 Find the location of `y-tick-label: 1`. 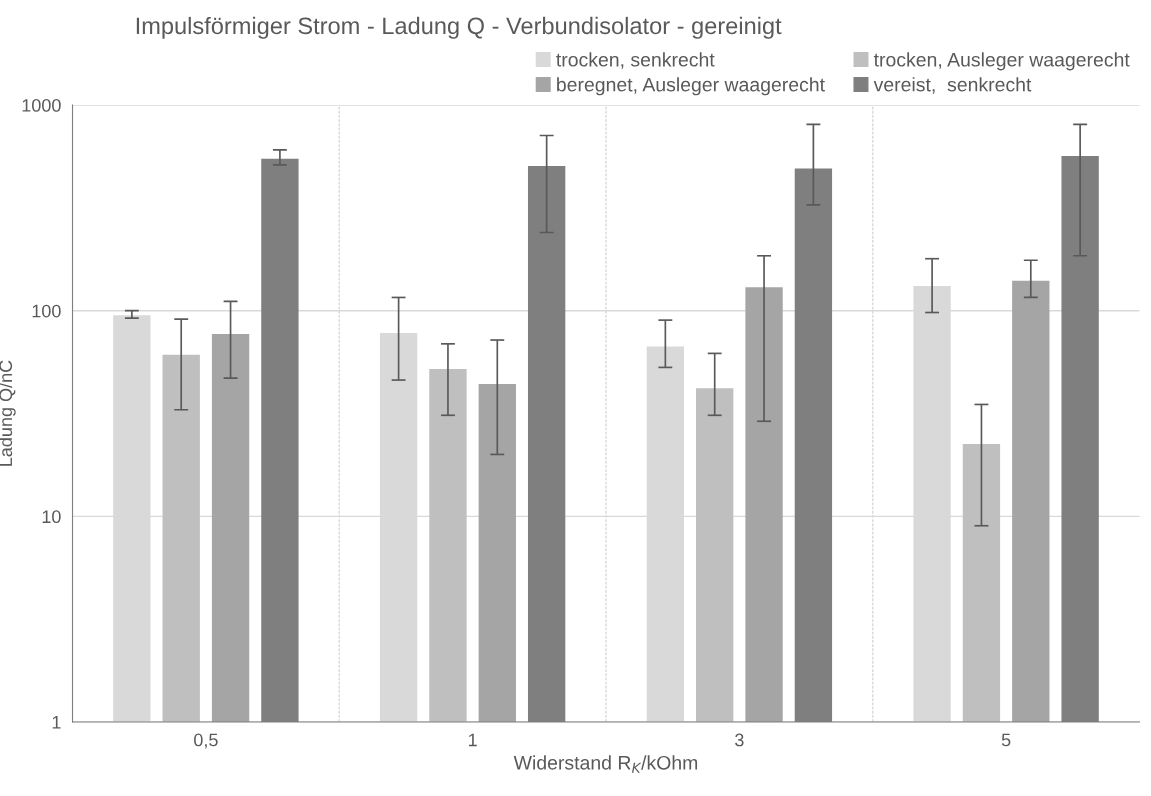

y-tick-label: 1 is located at coordinates (56, 722).